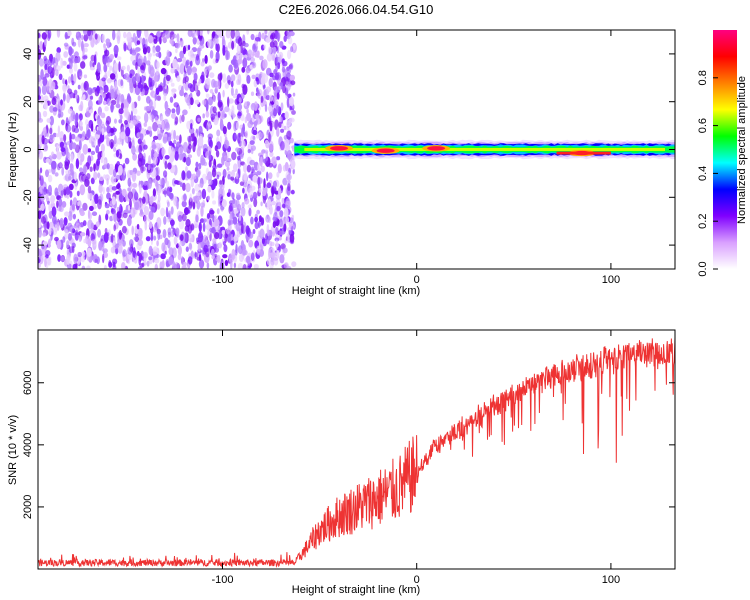 This screenshot has width=750, height=600. I want to click on colorbar-tick-label: 0.0, so click(703, 268).